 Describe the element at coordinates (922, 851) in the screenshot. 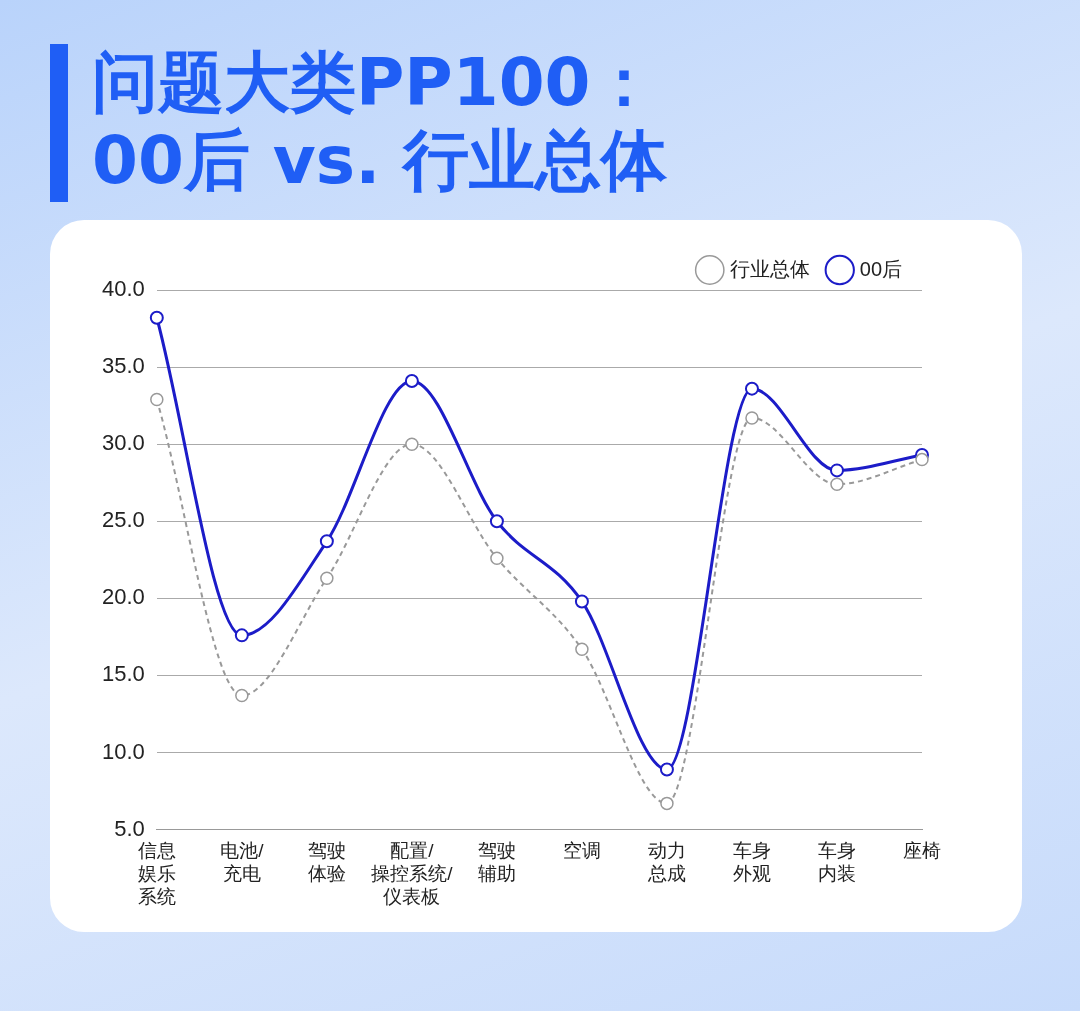

I see `x-tick-label: 座椅` at that location.